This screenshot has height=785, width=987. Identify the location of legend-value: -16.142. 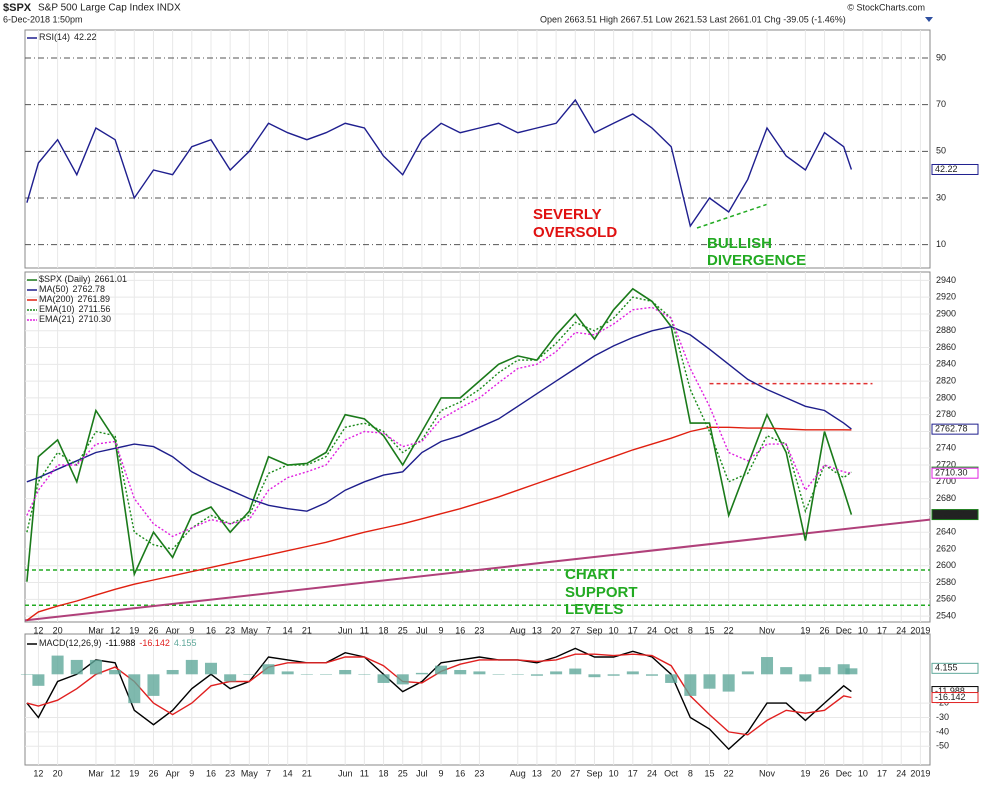
(154, 643).